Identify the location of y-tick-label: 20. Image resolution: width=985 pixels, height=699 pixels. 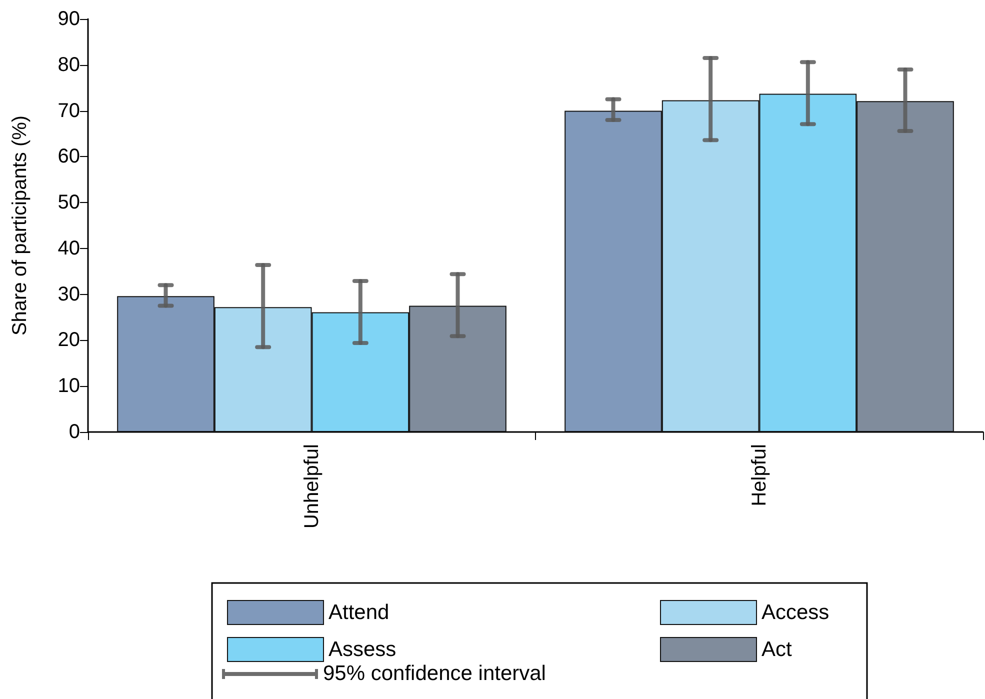
(69, 340).